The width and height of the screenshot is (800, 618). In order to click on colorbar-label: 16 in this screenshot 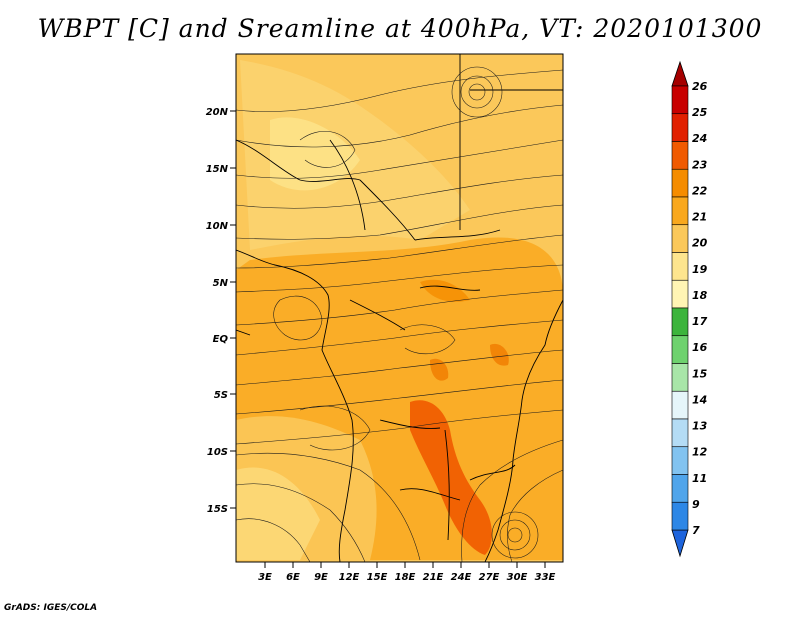, I will do `click(700, 347)`.